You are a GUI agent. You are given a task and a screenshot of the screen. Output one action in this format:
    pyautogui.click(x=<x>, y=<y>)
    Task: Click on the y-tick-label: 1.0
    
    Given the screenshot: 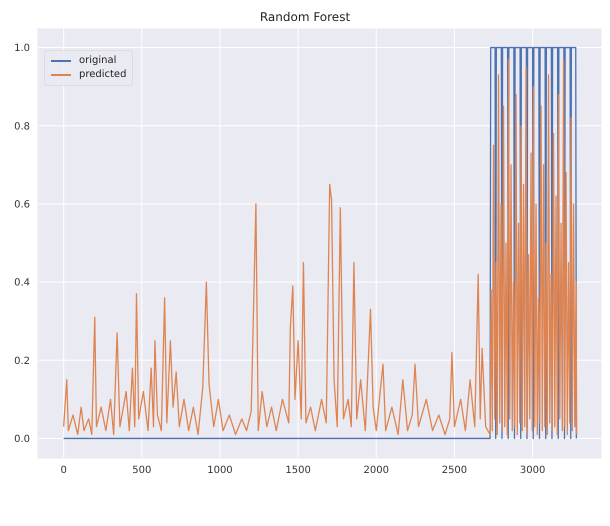 What is the action you would take?
    pyautogui.click(x=22, y=48)
    